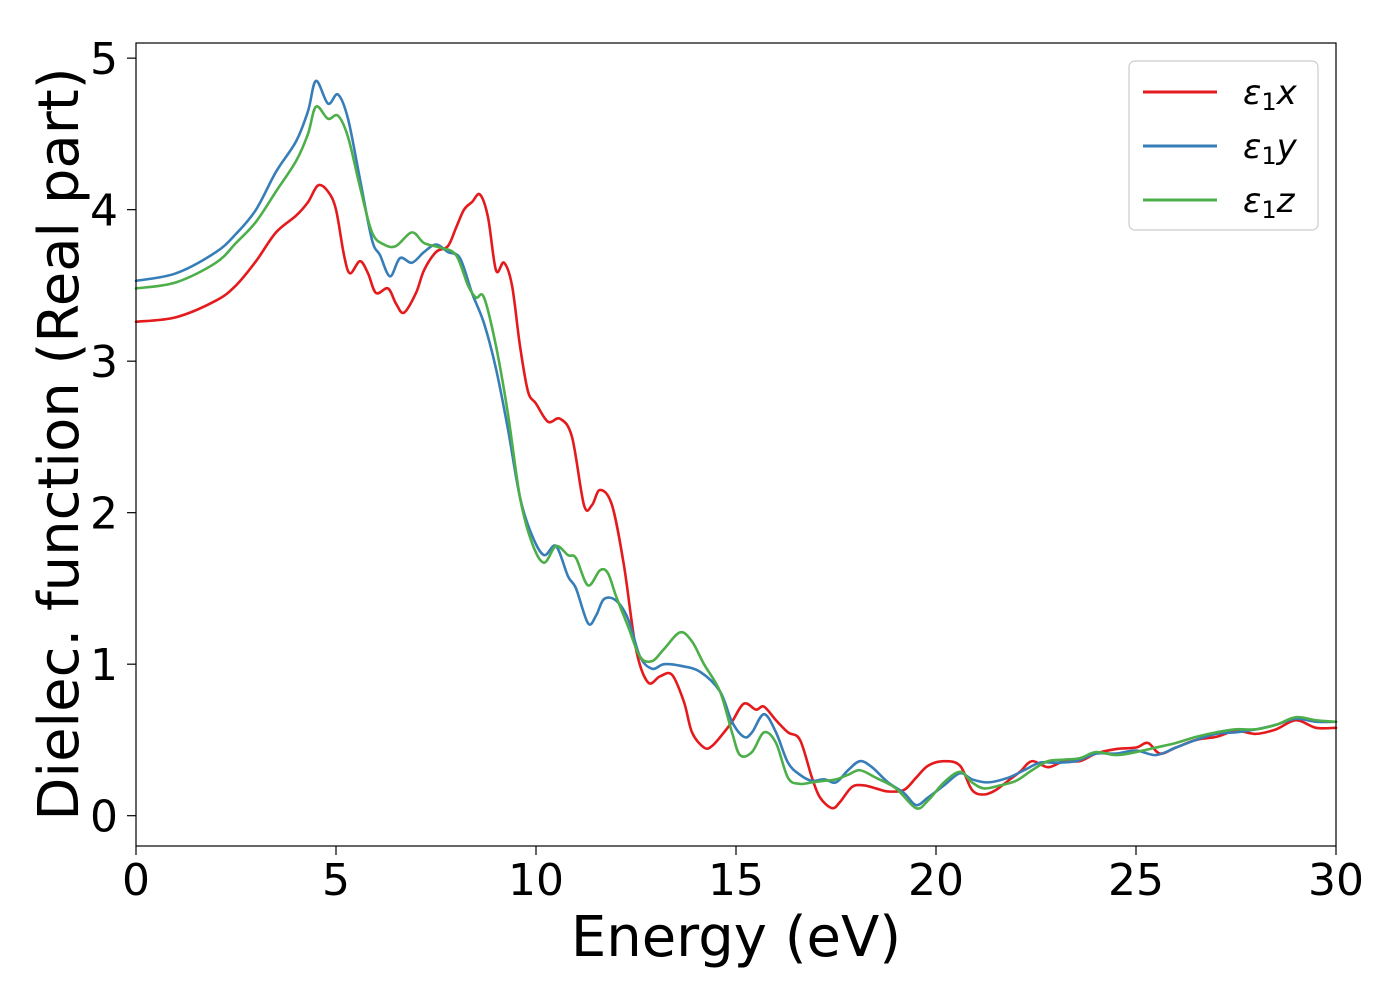 The height and width of the screenshot is (1000, 1400). Describe the element at coordinates (104, 59) in the screenshot. I see `y-tick-label: 5` at that location.